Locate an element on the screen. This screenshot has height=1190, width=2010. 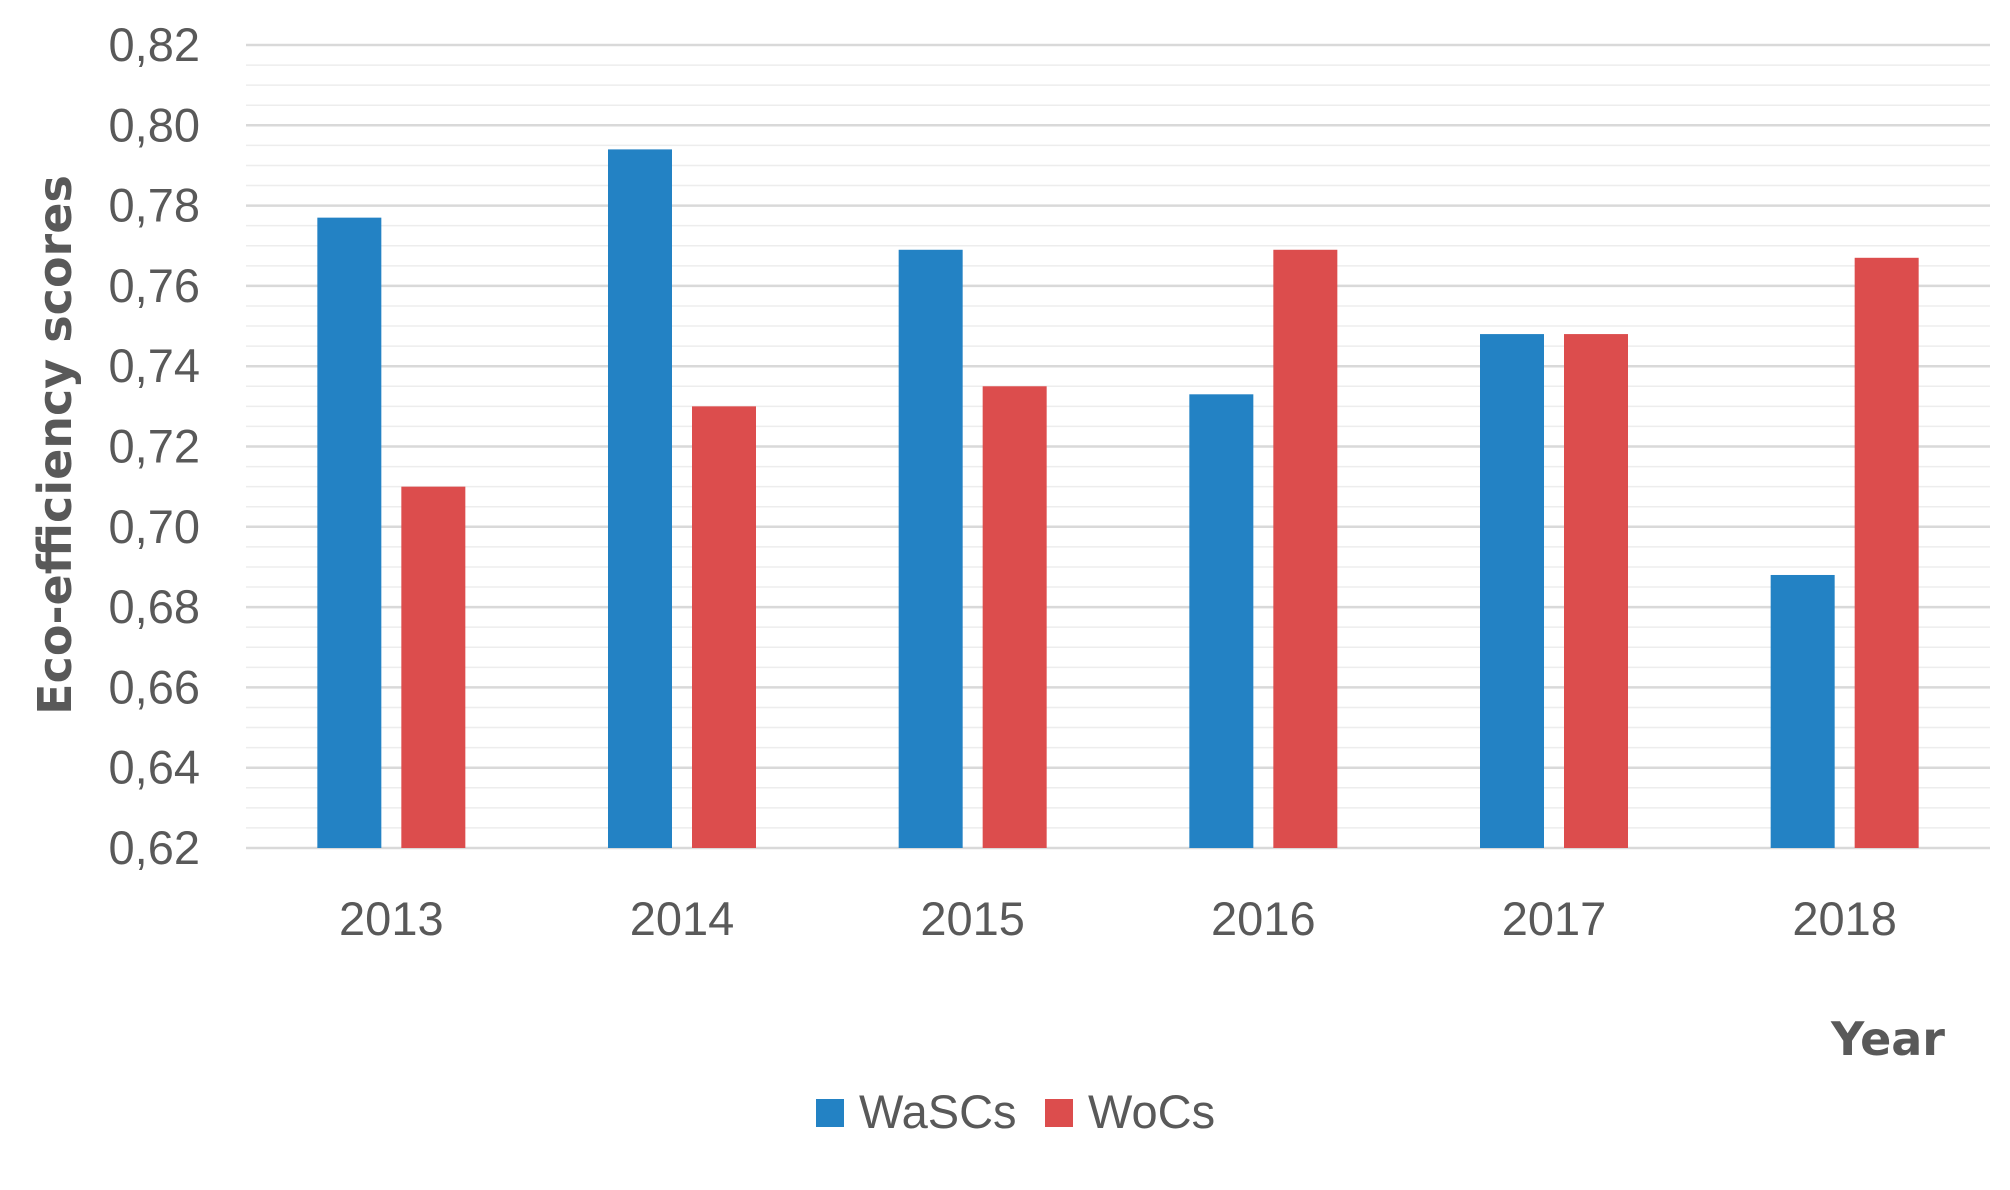
y-tick-label: 0,72 is located at coordinates (154, 446).